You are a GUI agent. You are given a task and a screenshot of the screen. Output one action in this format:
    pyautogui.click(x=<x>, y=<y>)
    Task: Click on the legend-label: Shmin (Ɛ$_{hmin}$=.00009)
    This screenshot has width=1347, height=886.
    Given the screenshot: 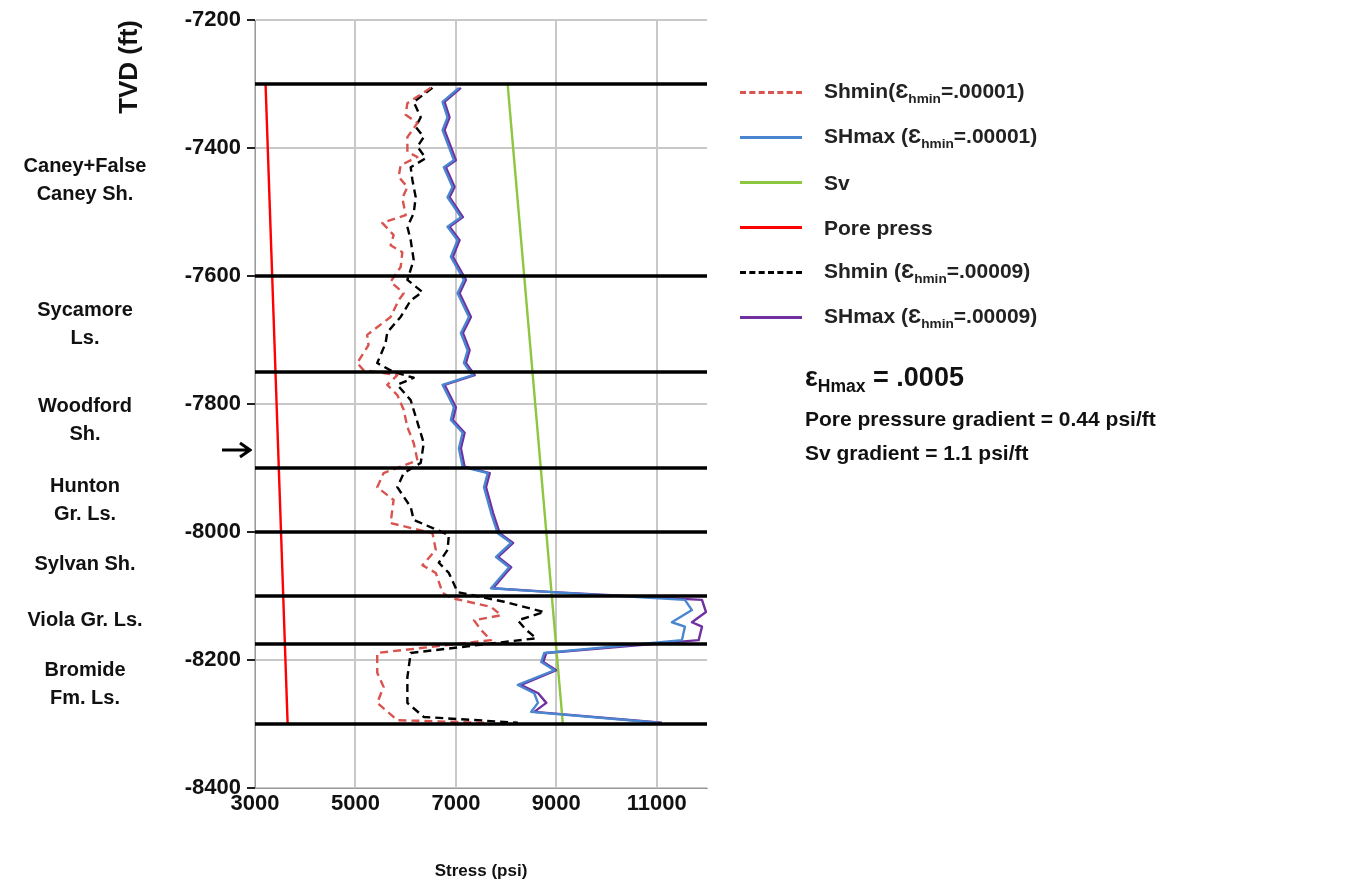 What is the action you would take?
    pyautogui.click(x=927, y=272)
    